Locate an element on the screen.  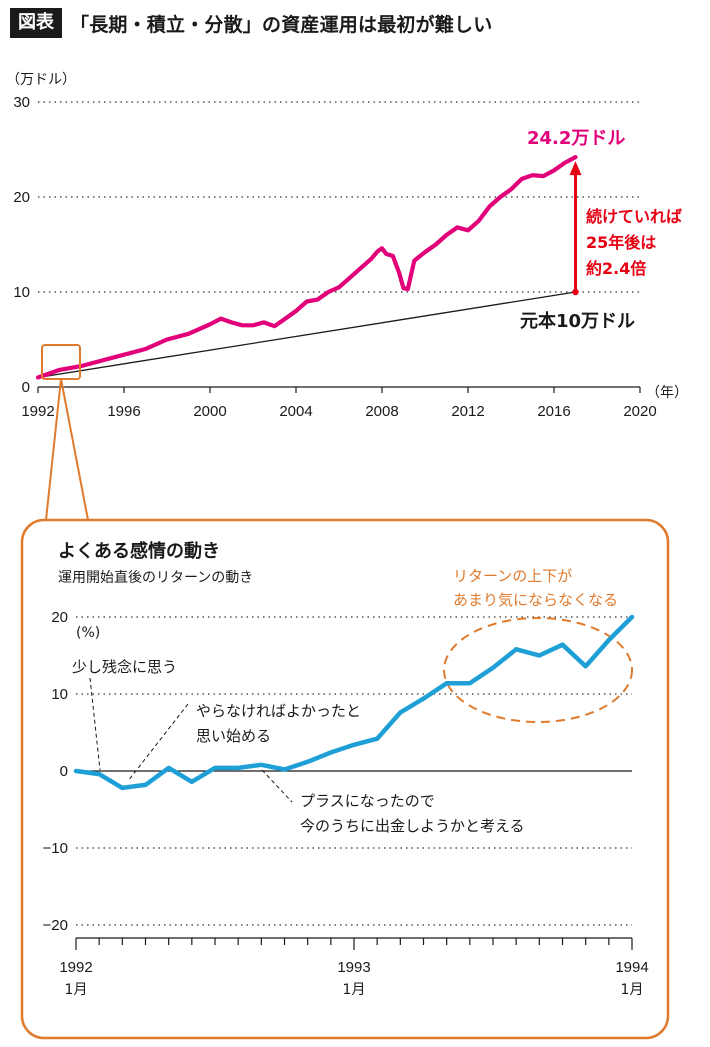
top-x-tick-label: 2008 is located at coordinates (381, 411).